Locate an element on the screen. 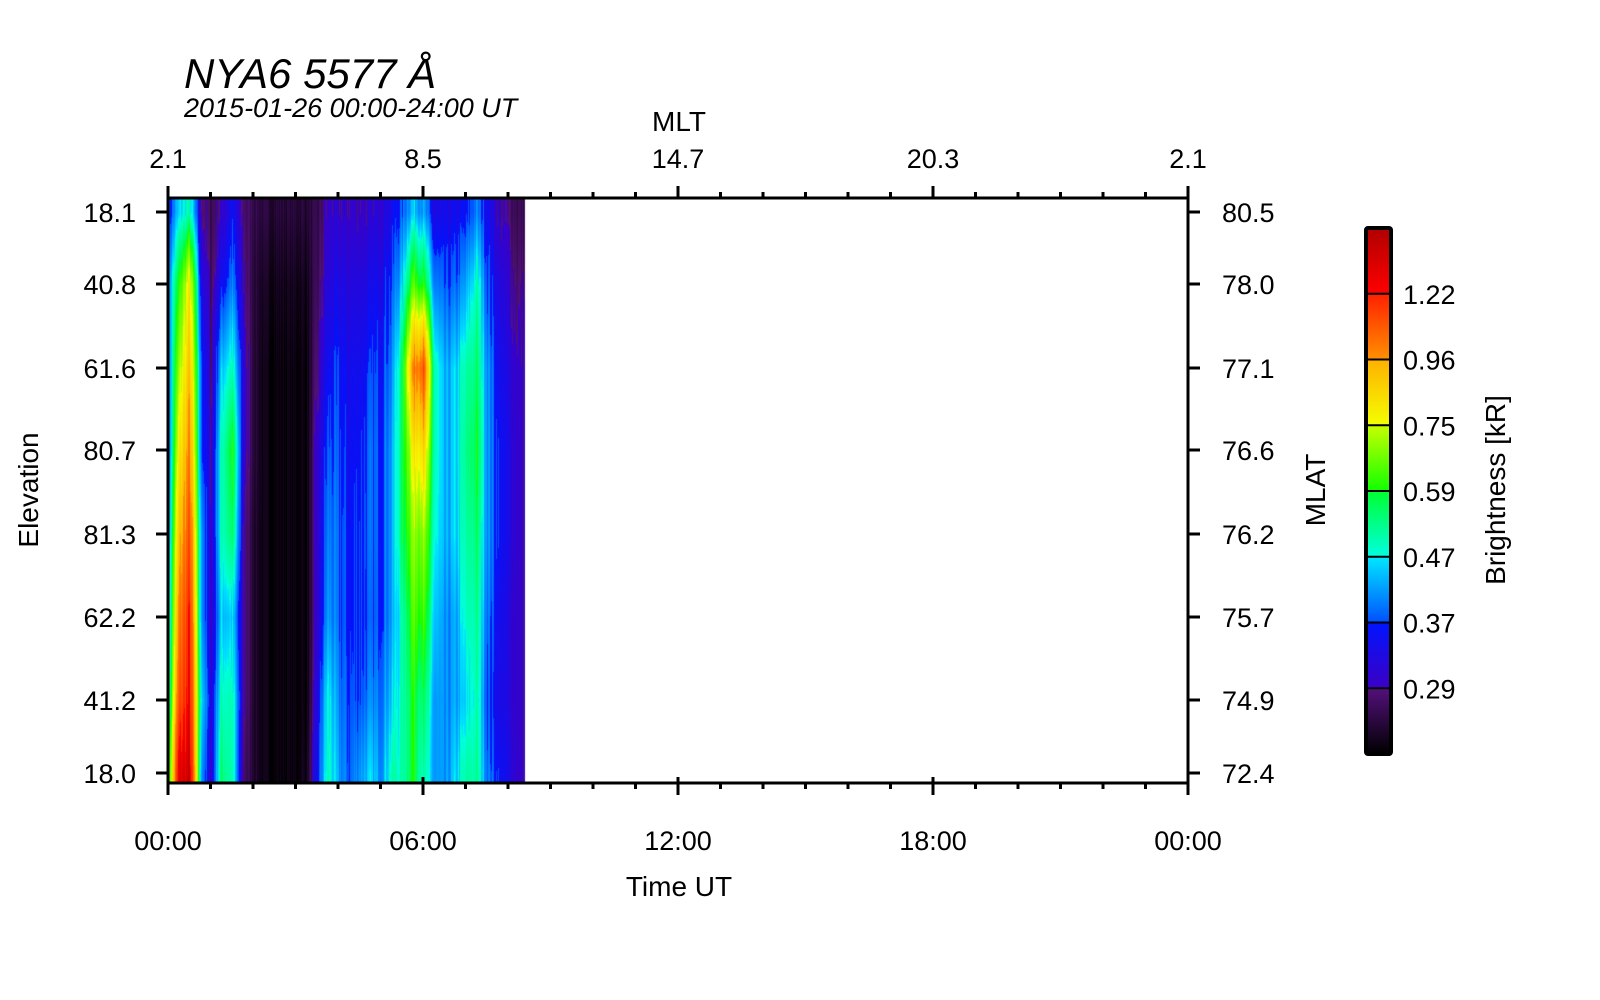 This screenshot has height=1000, width=1600. colorbar-tick-label: 0.96 is located at coordinates (1429, 361).